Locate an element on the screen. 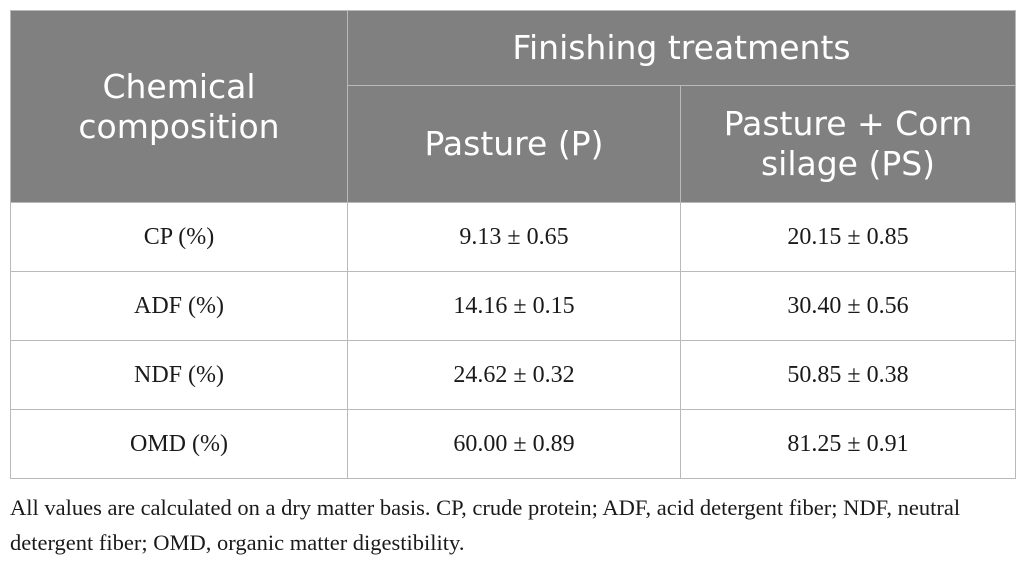  cell-pasture-corn-silage: 30.40 ± 0.56 is located at coordinates (848, 306).